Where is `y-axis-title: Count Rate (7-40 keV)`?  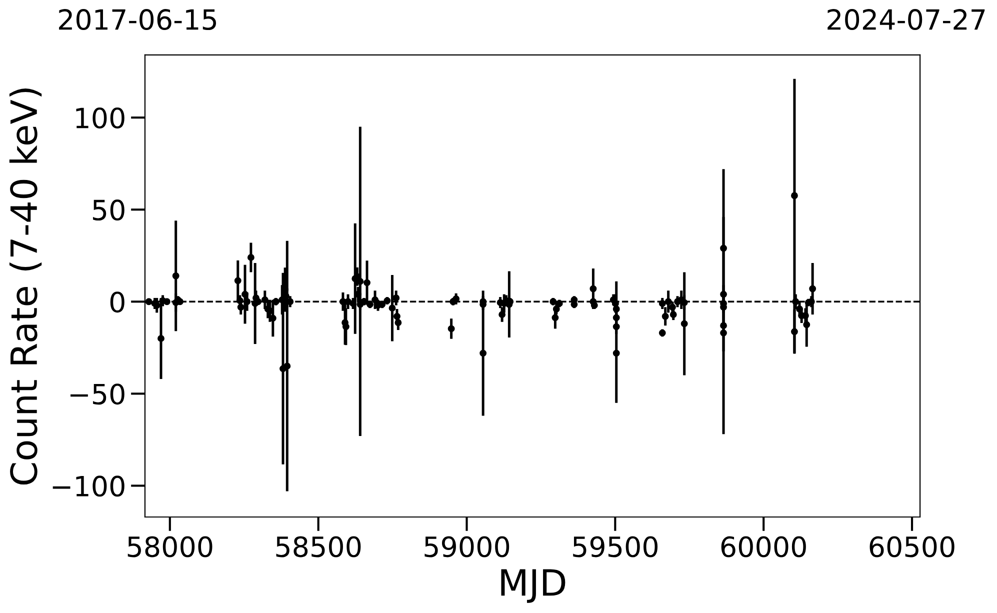 y-axis-title: Count Rate (7-40 keV) is located at coordinates (25, 286).